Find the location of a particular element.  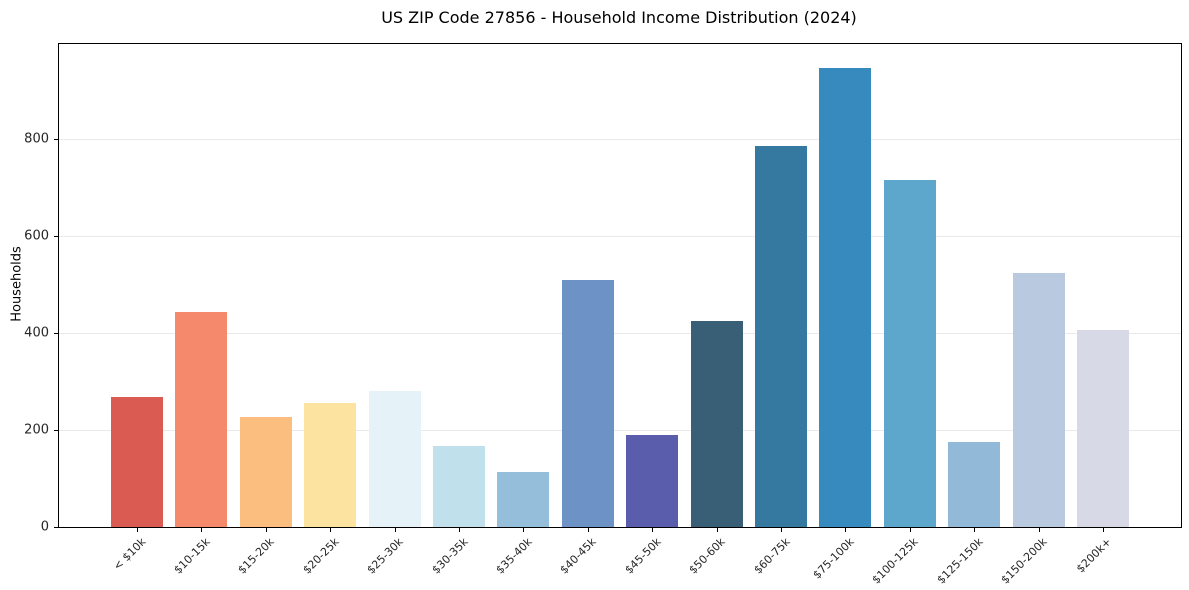

x-tick-label: $35-40k is located at coordinates (514, 556).